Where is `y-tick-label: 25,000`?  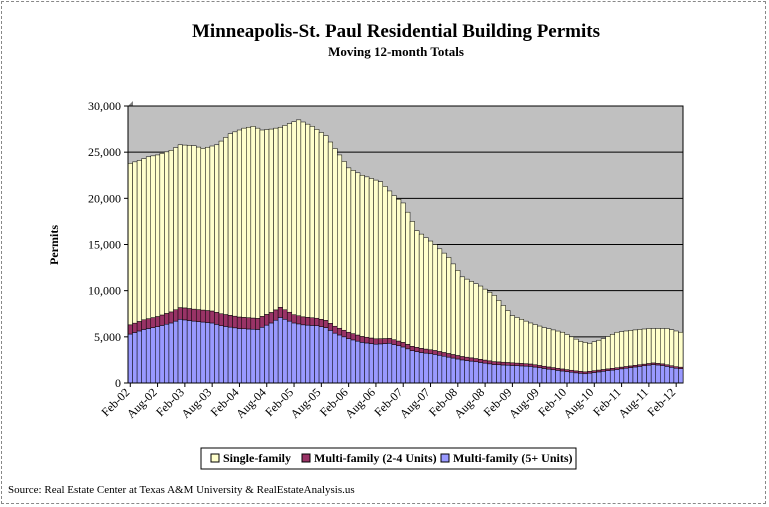 y-tick-label: 25,000 is located at coordinates (104, 152).